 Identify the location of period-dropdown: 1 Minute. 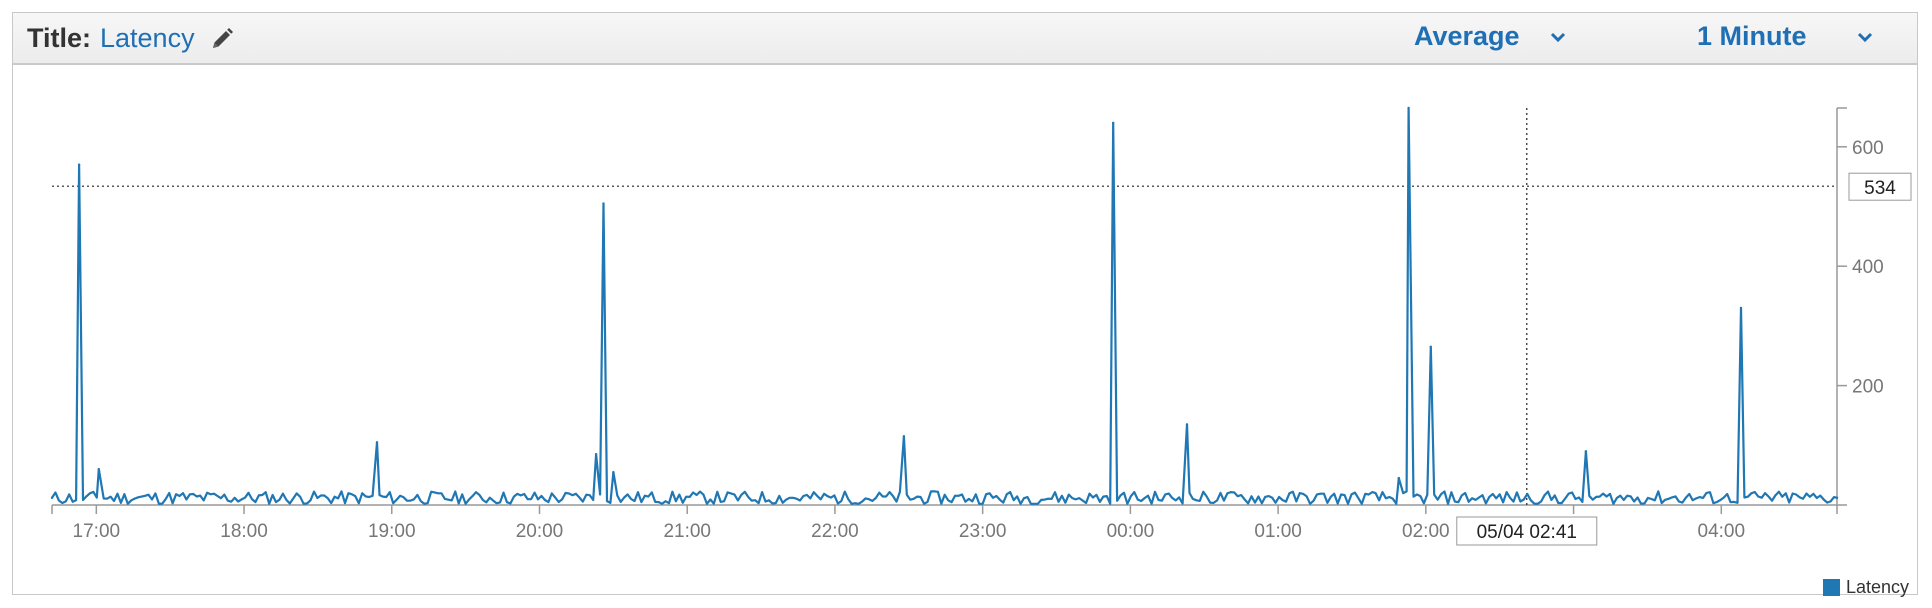
(1785, 36).